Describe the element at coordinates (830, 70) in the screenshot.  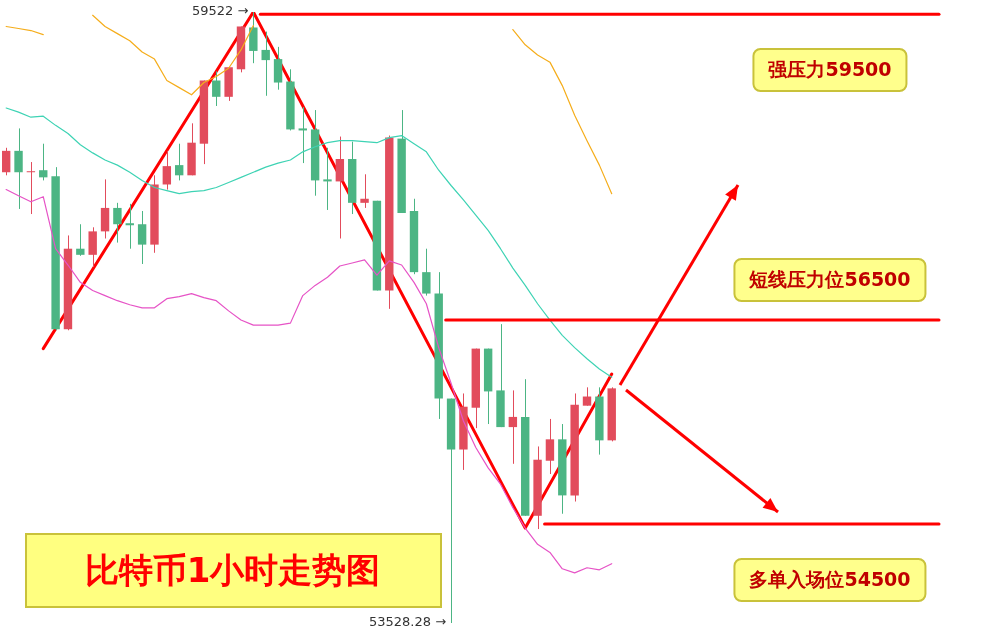
I see `ref-line-label: 强压力59500` at that location.